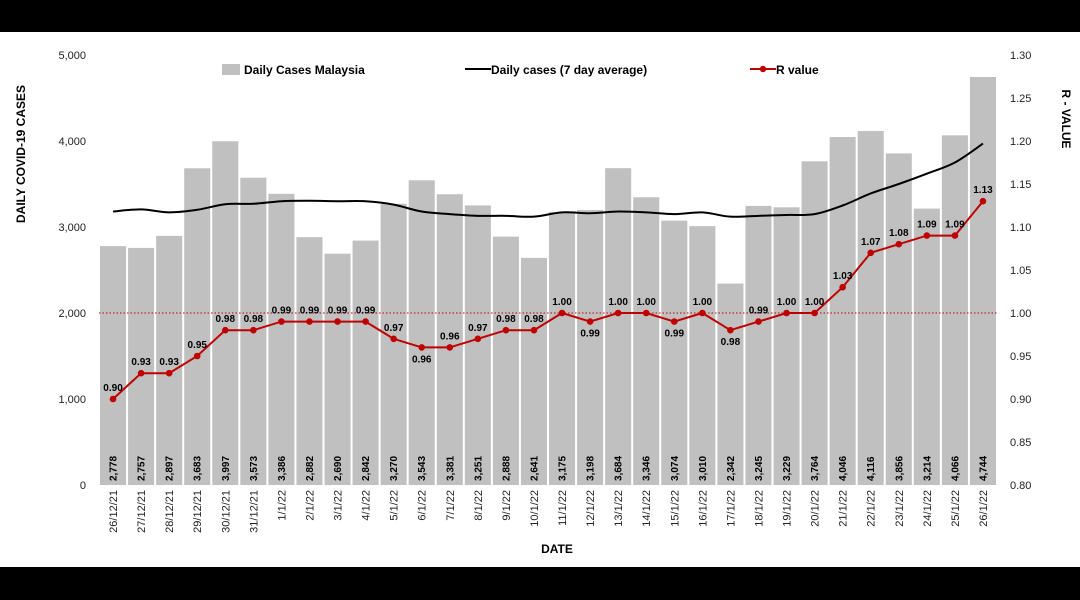  Describe the element at coordinates (478, 328) in the screenshot. I see `r-value-label: 0.97` at that location.